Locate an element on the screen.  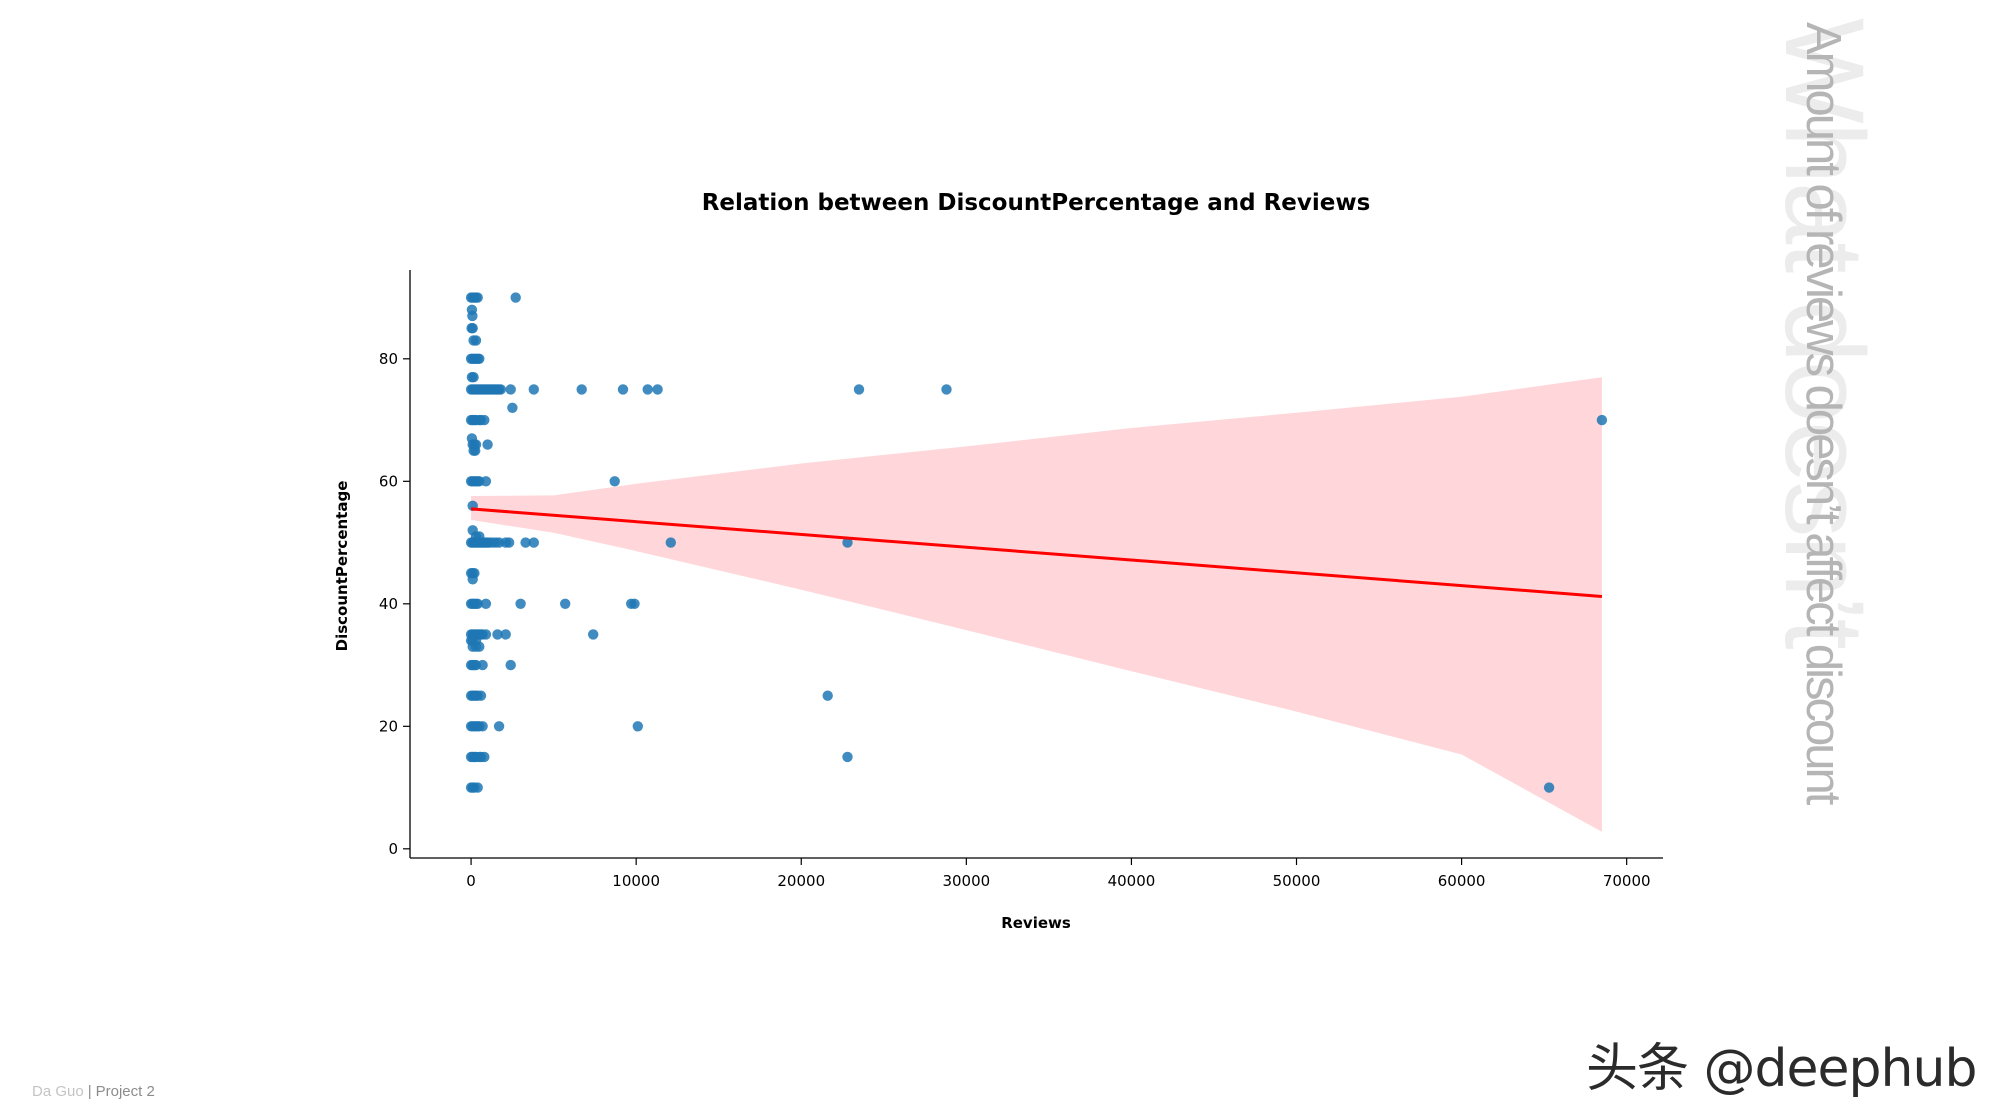
y-tick-label: 60 is located at coordinates (388, 481).